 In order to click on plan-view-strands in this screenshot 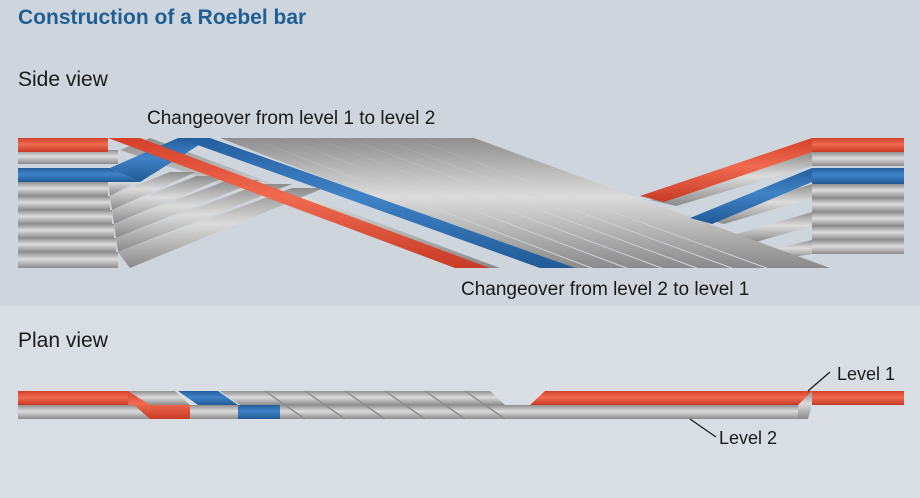, I will do `click(461, 404)`.